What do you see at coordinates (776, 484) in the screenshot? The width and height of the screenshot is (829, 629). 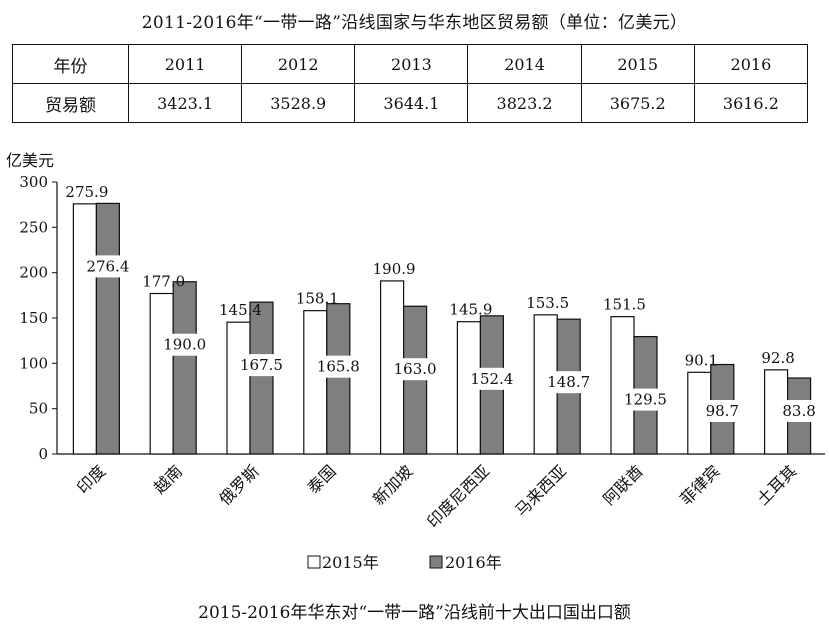 I see `x-tick-label: 土耳其` at bounding box center [776, 484].